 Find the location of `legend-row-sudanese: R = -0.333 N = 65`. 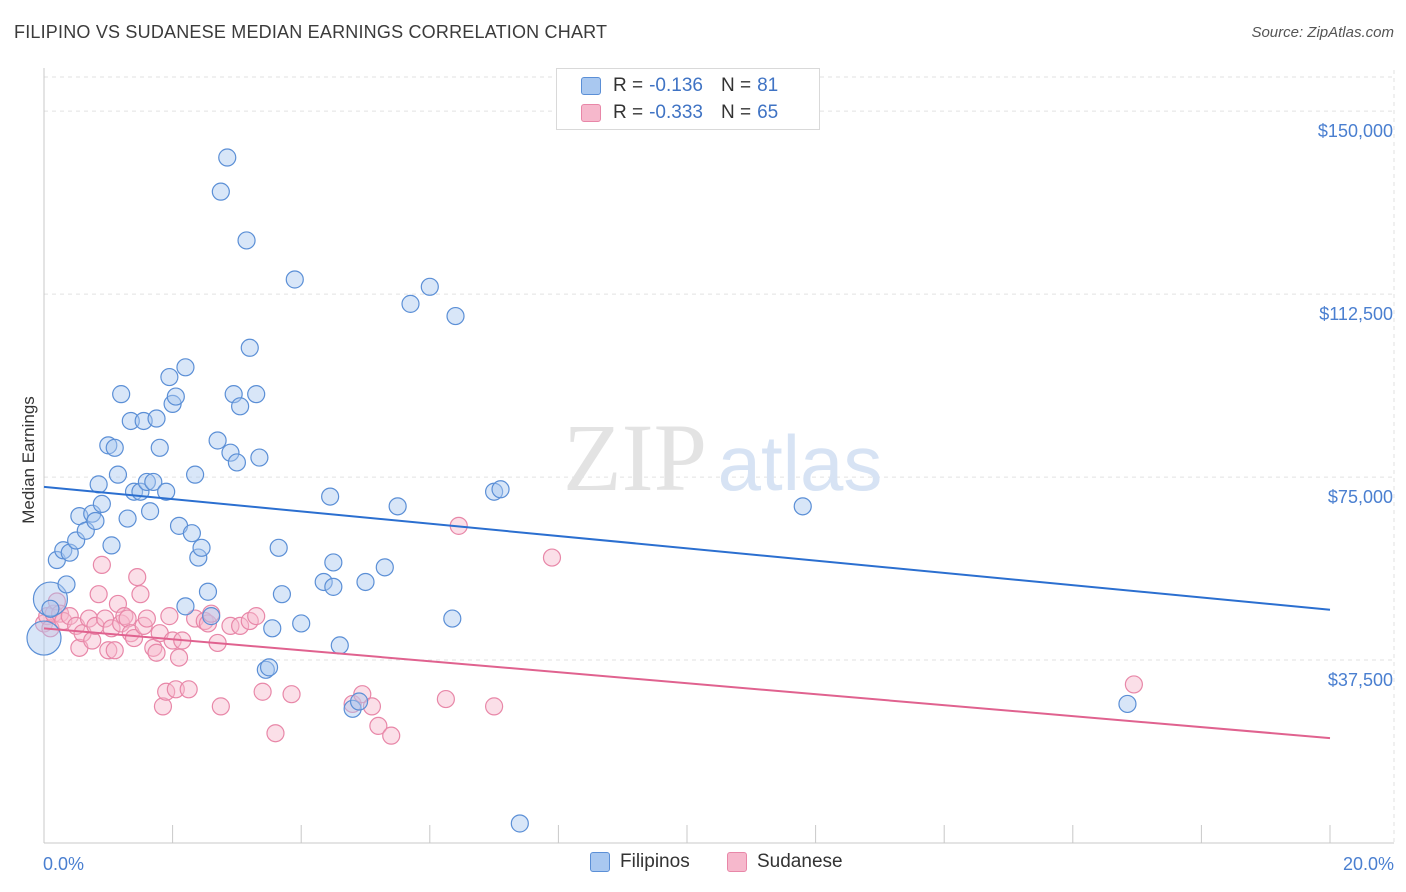

legend-row-sudanese: R = -0.333 N = 65 is located at coordinates (679, 113).